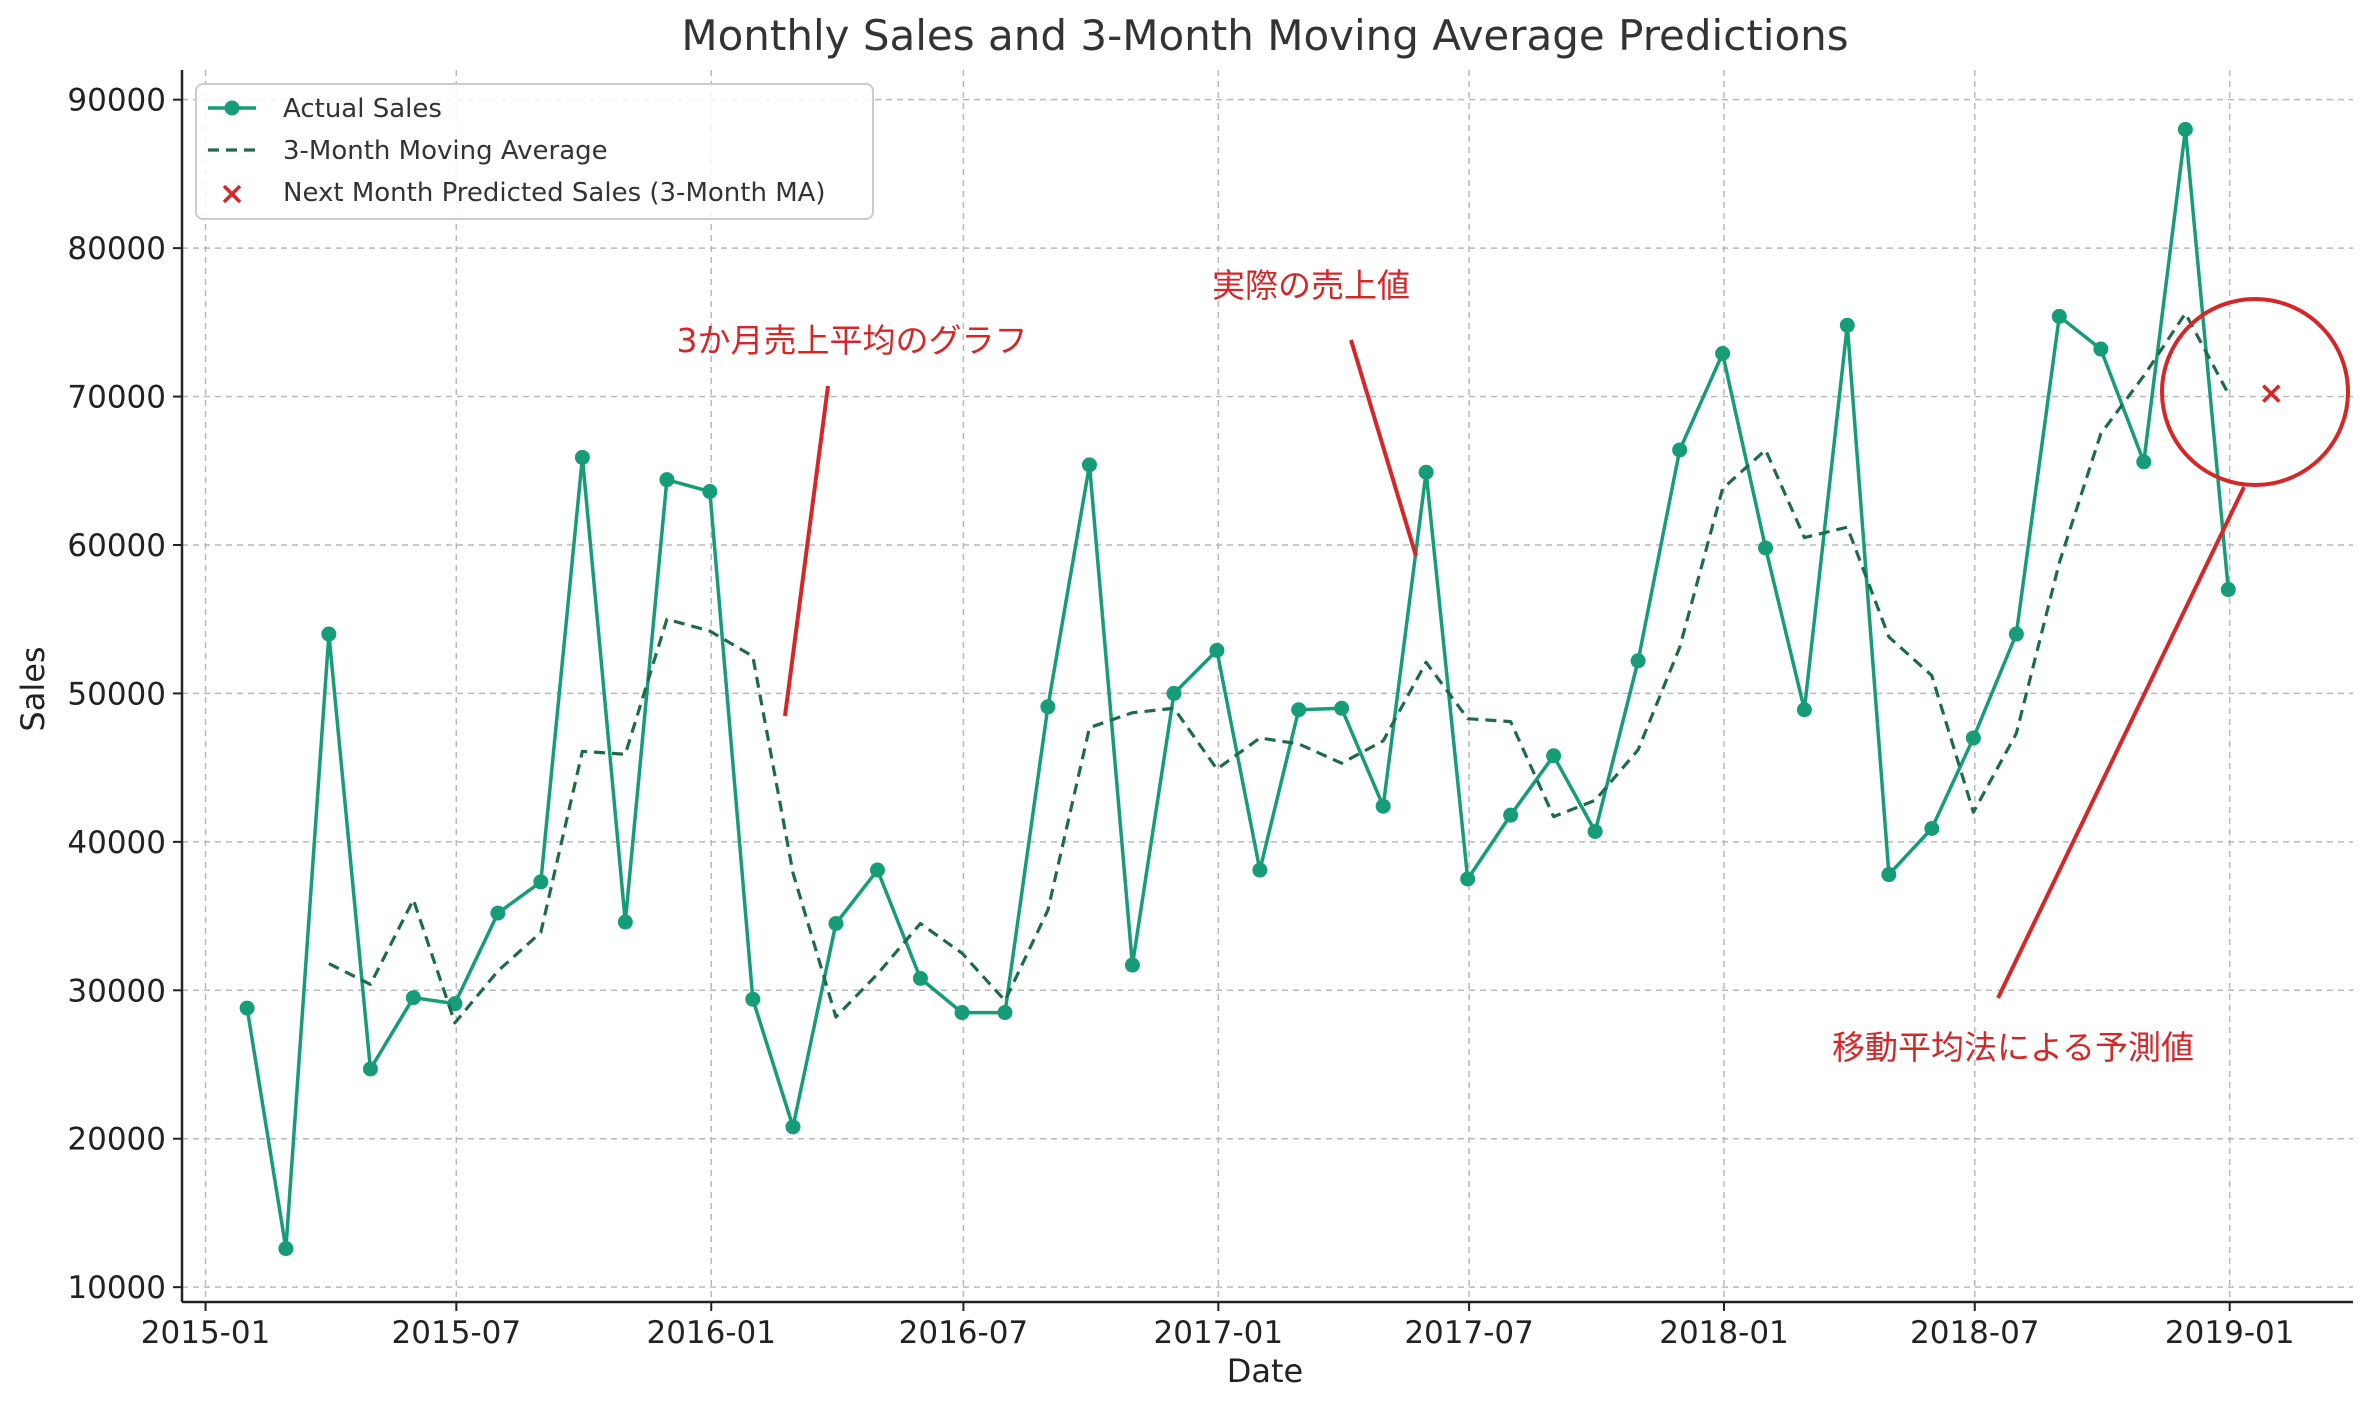 This screenshot has width=2370, height=1409. Describe the element at coordinates (1311, 285) in the screenshot. I see `annotation-actual-values: 実際の売上値` at that location.